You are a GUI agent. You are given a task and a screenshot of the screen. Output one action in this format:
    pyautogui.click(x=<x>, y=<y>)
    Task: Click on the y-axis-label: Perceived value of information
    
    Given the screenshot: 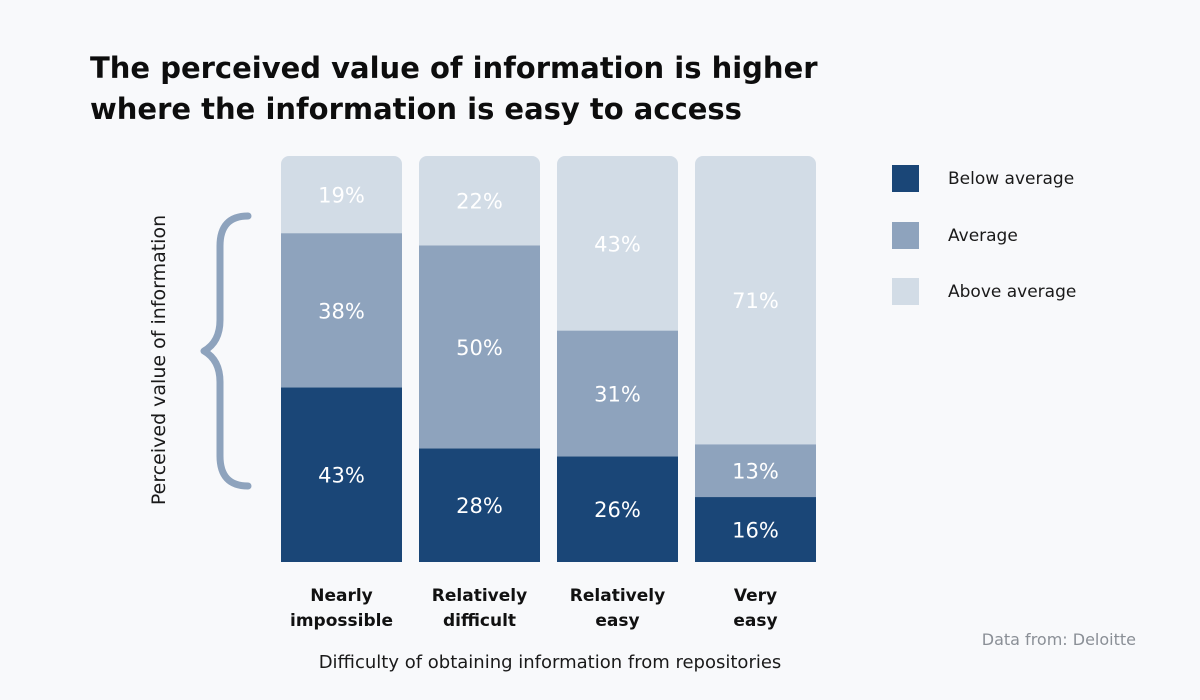 What is the action you would take?
    pyautogui.click(x=159, y=360)
    